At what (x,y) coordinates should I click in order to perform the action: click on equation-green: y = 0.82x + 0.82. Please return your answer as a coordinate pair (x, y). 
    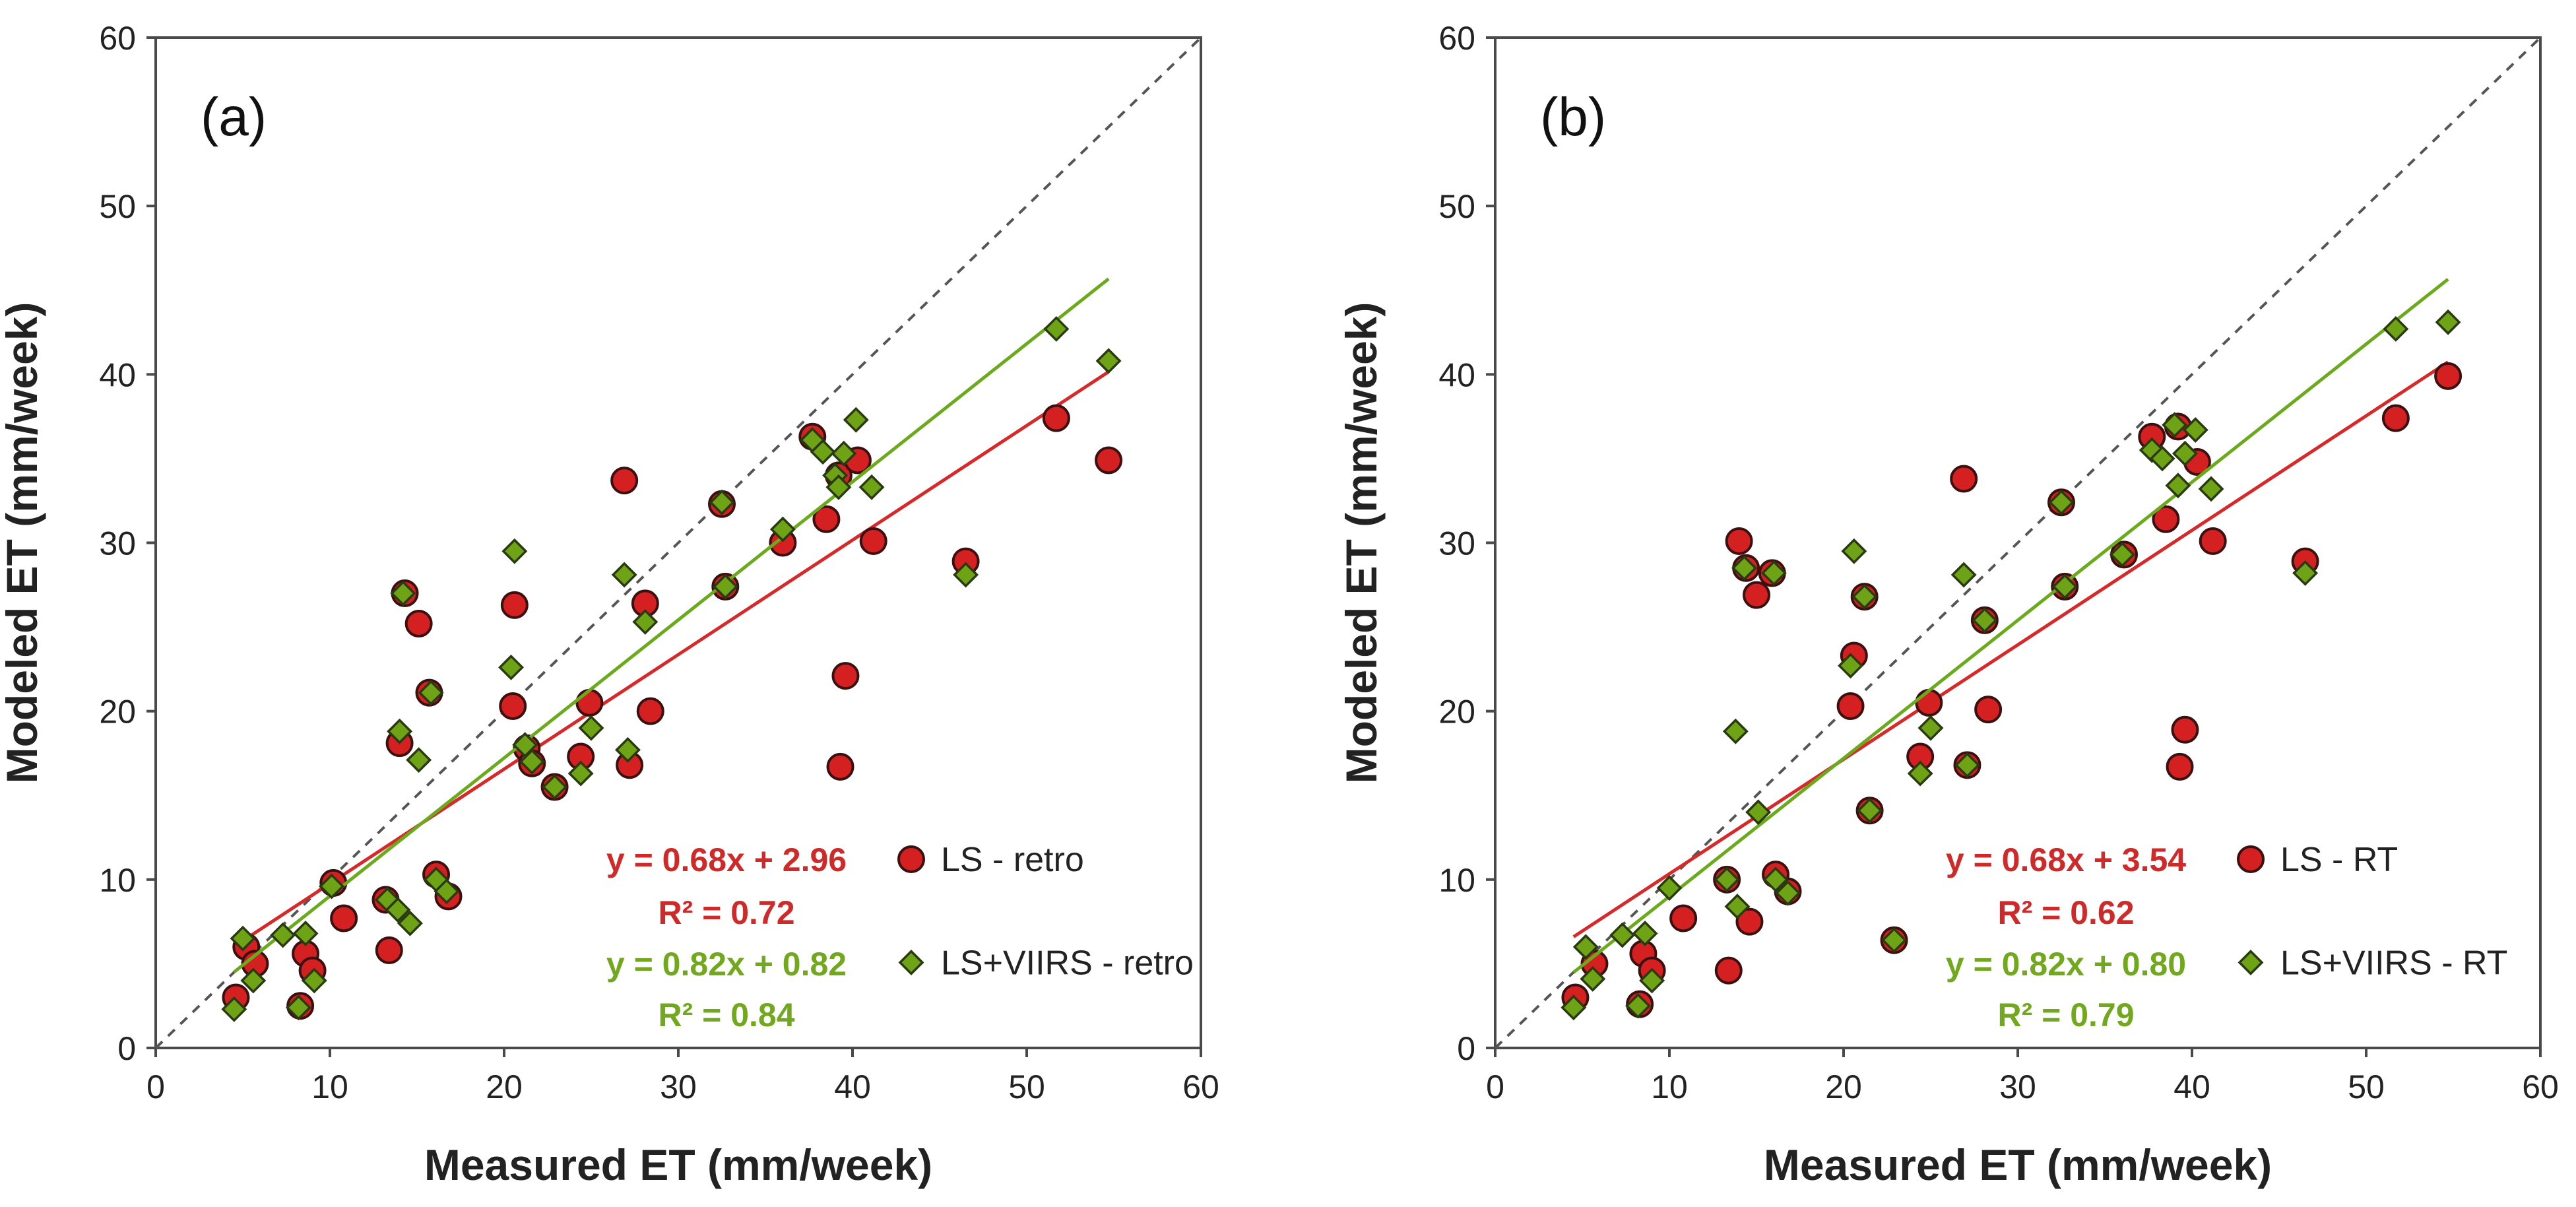
    Looking at the image, I should click on (726, 964).